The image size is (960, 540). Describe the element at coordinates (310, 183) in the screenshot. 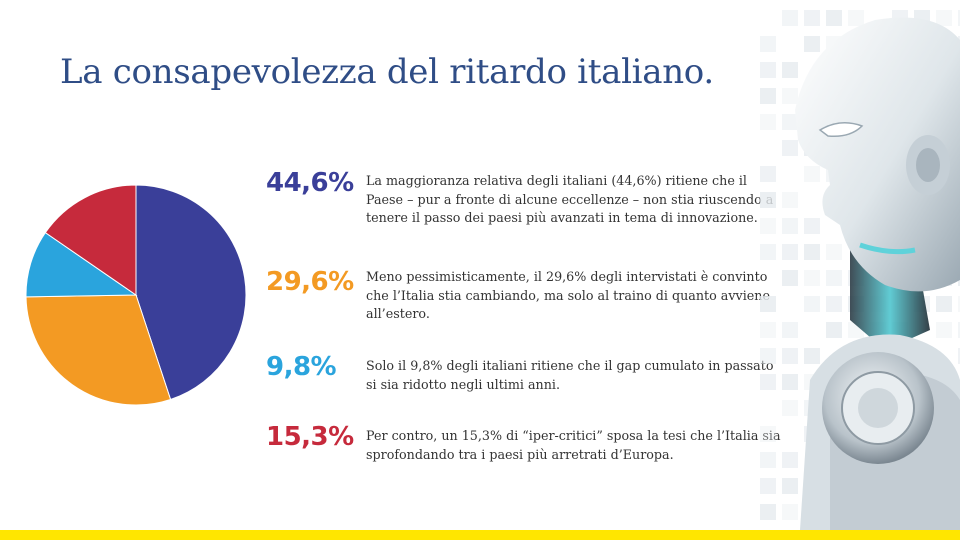

I see `stat-value: 44,6%` at that location.